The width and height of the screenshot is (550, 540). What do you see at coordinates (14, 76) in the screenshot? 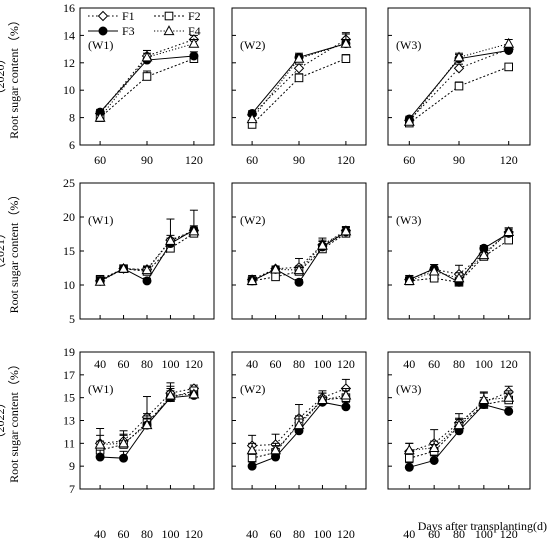
I see `y-axis-label: Root sugar content（%）` at bounding box center [14, 76].